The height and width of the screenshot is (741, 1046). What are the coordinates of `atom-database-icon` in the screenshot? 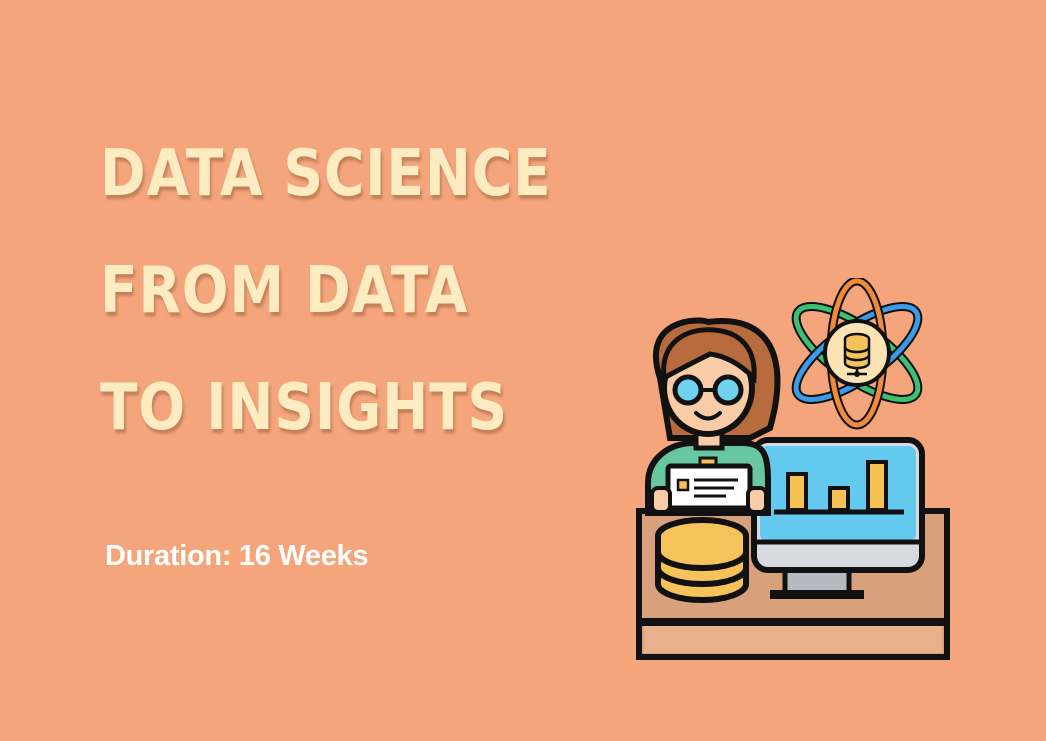 It's located at (857, 354).